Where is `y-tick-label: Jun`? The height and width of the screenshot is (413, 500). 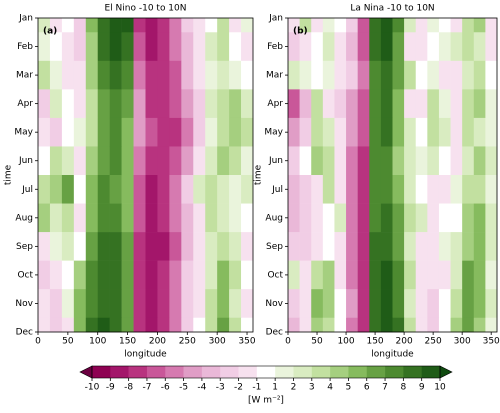
y-tick-label: Jun is located at coordinates (275, 161).